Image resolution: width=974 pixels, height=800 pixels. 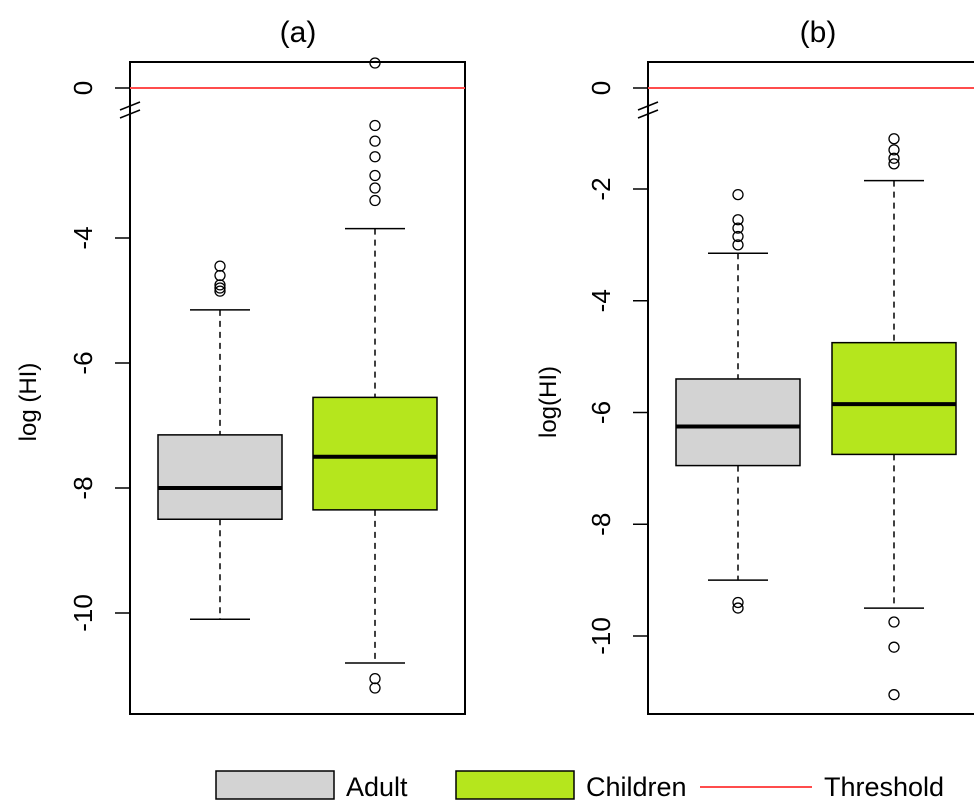 What do you see at coordinates (548, 402) in the screenshot?
I see `panel-b-y-axis-label: log(HI)` at bounding box center [548, 402].